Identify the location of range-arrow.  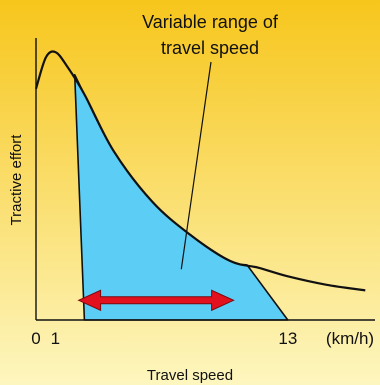
(156, 300).